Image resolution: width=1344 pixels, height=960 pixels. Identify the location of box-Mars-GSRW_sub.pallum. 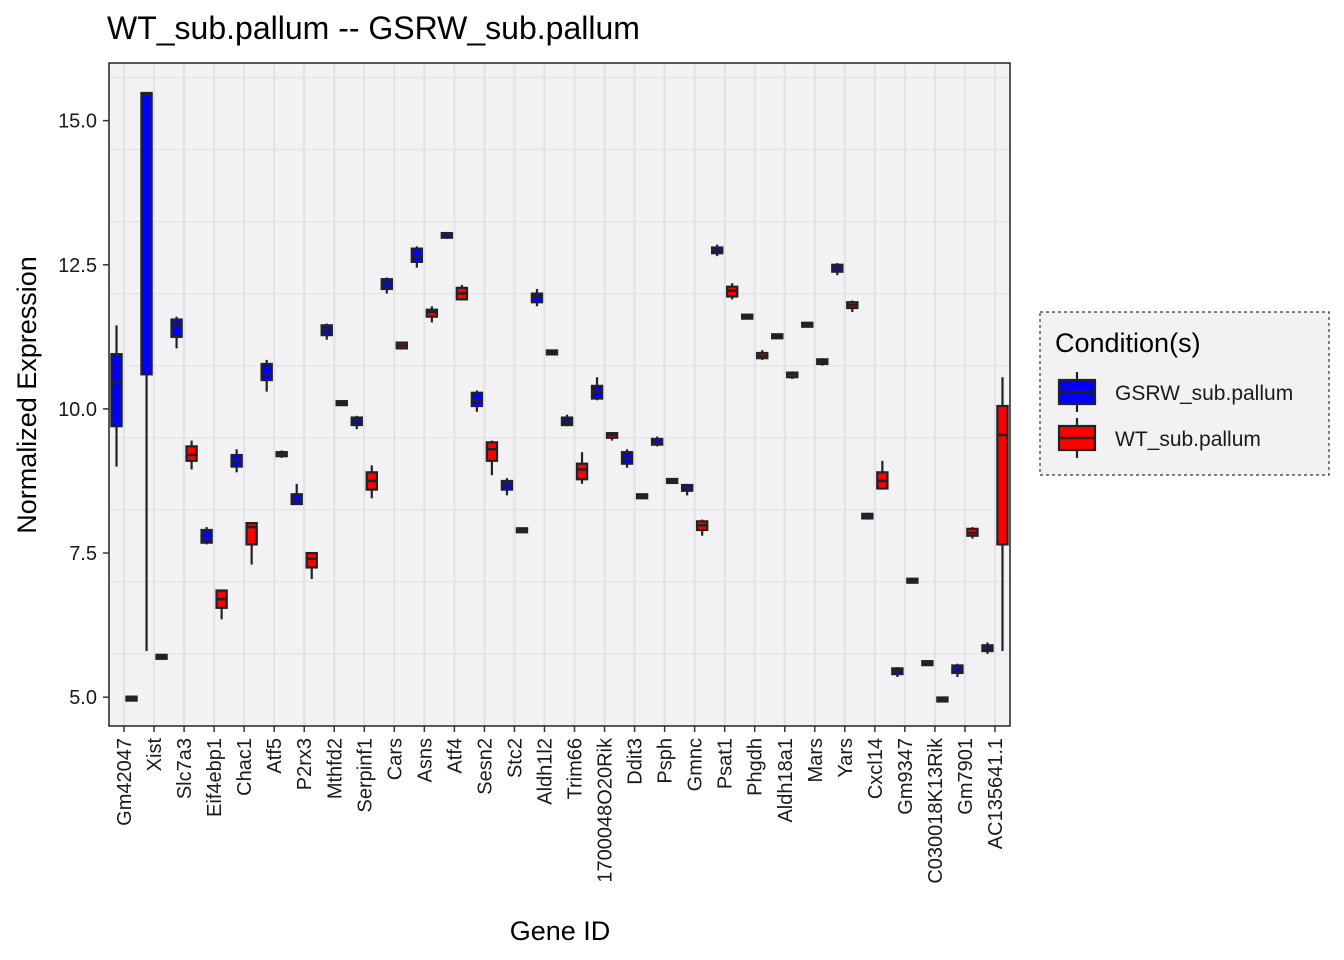
(807, 324).